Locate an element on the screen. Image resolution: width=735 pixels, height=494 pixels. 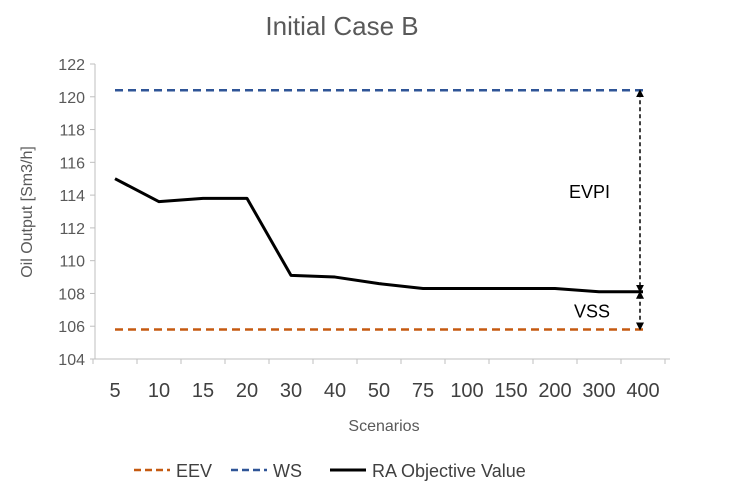
x-tick-label: 15 is located at coordinates (203, 391).